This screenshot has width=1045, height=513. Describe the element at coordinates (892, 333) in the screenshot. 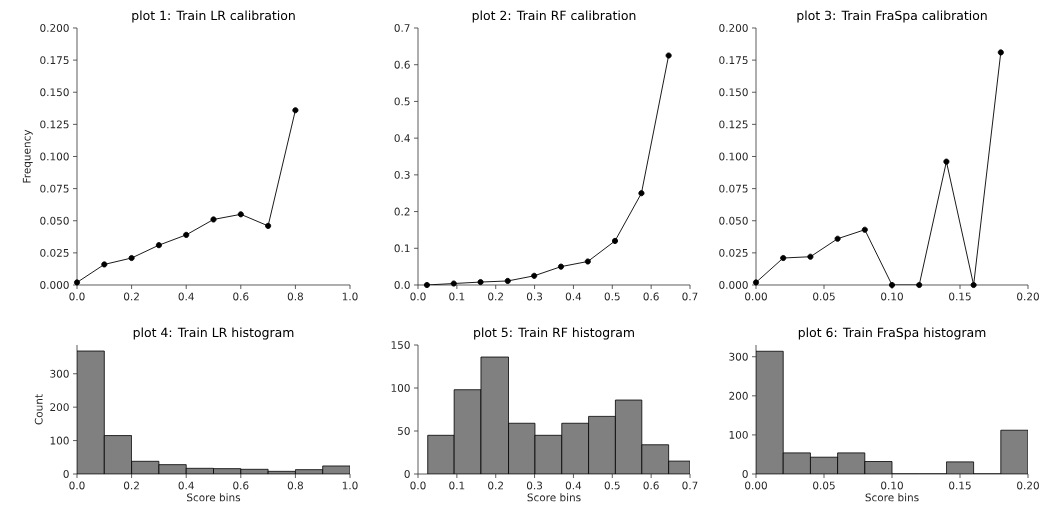

I see `chart-title: plot 6: Train FraSpa histogram` at that location.